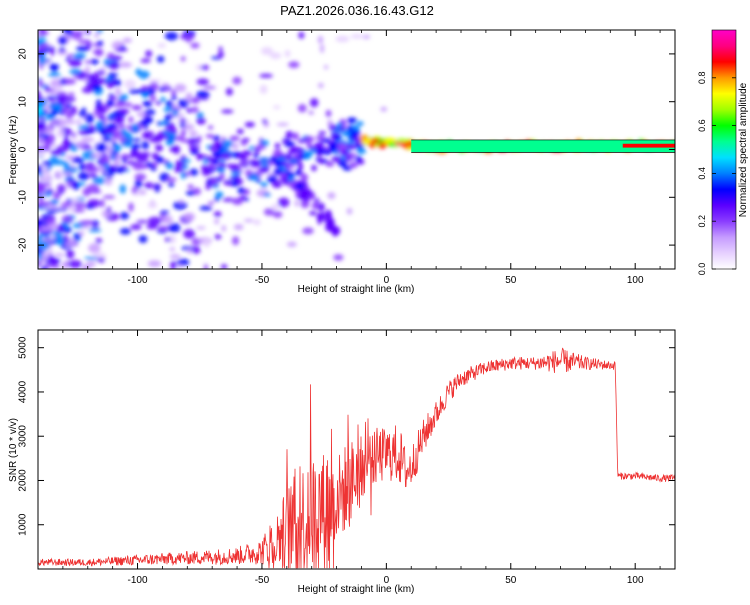 This screenshot has height=605, width=750. What do you see at coordinates (408, 143) in the screenshot?
I see `spectrogram-core` at bounding box center [408, 143].